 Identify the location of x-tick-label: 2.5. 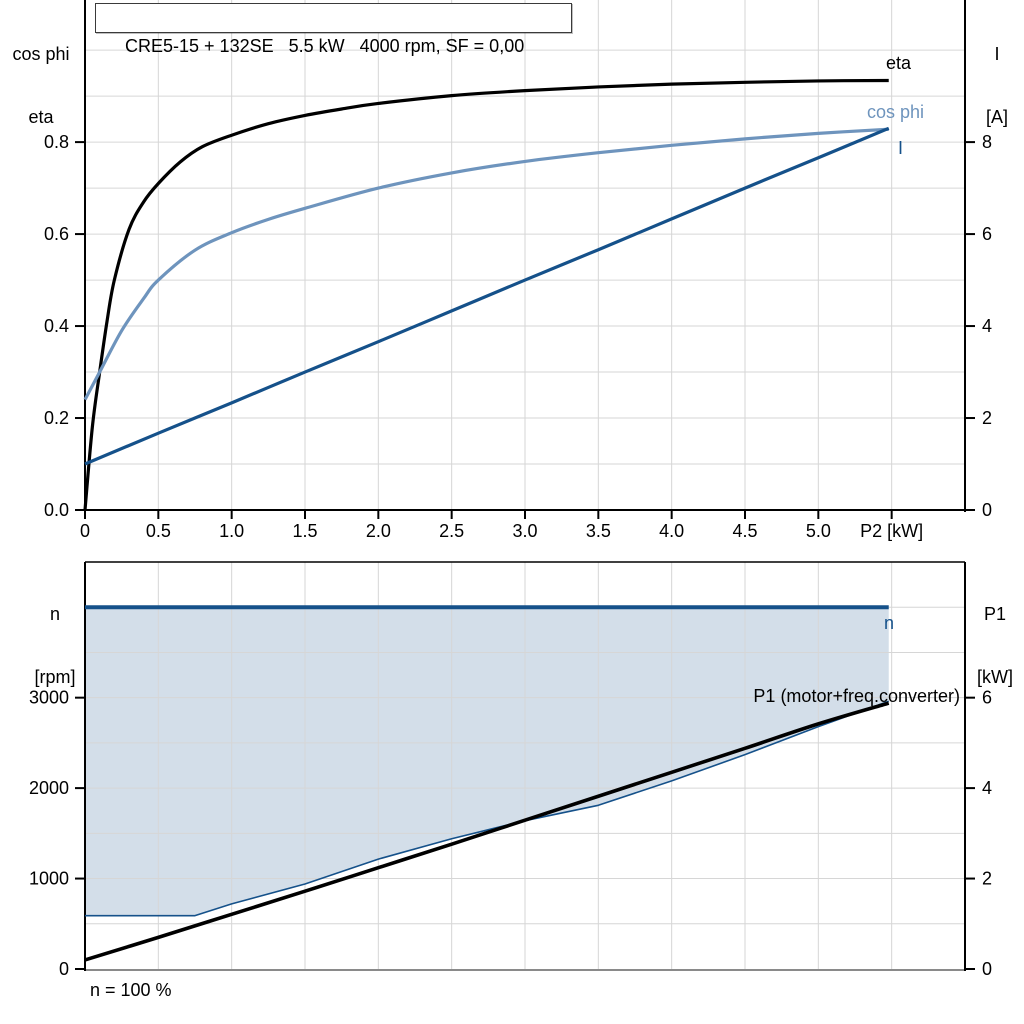
(451, 531).